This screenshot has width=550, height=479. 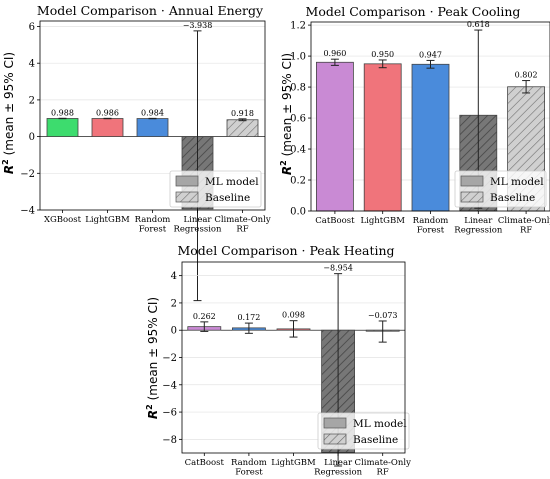 What do you see at coordinates (63, 220) in the screenshot?
I see `x-tick-label: XGBoost` at bounding box center [63, 220].